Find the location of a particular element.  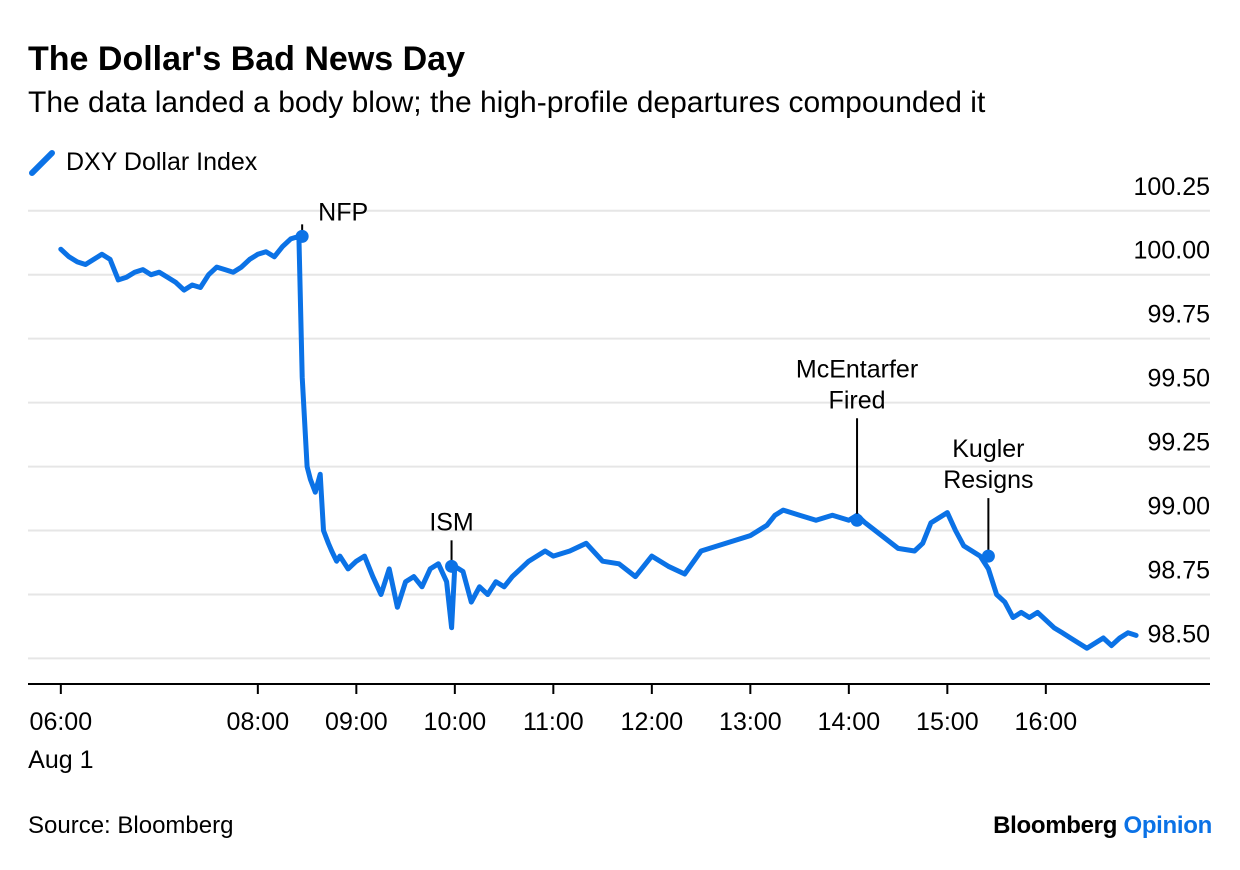

y-tick-label: 98.75 is located at coordinates (1178, 570).